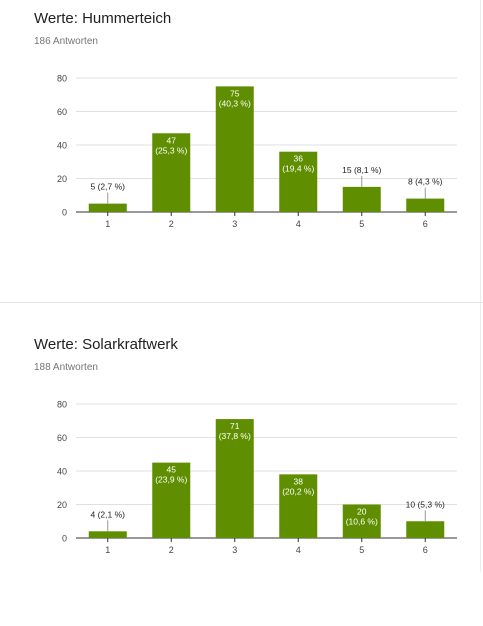  Describe the element at coordinates (480, 286) in the screenshot. I see `right-edge-rule` at that location.